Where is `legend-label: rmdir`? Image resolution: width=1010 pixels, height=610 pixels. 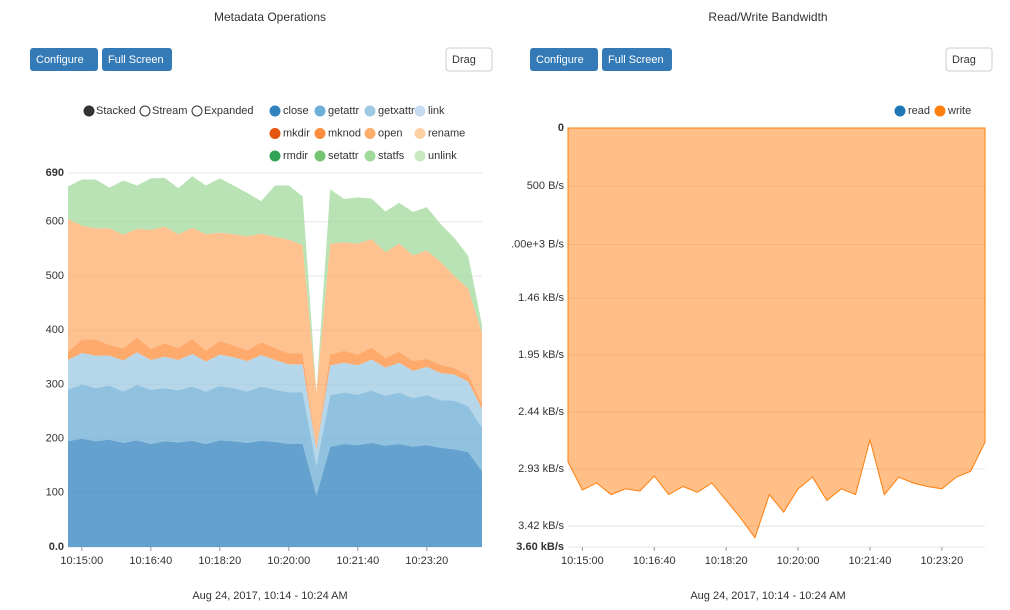
legend-label: rmdir is located at coordinates (295, 156).